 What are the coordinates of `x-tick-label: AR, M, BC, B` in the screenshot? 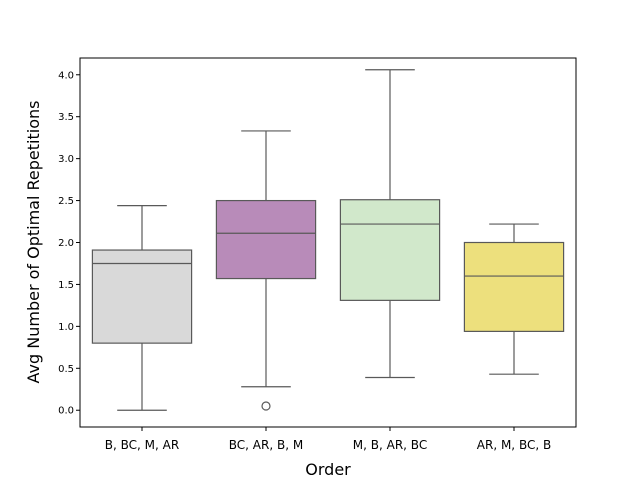 It's located at (514, 445).